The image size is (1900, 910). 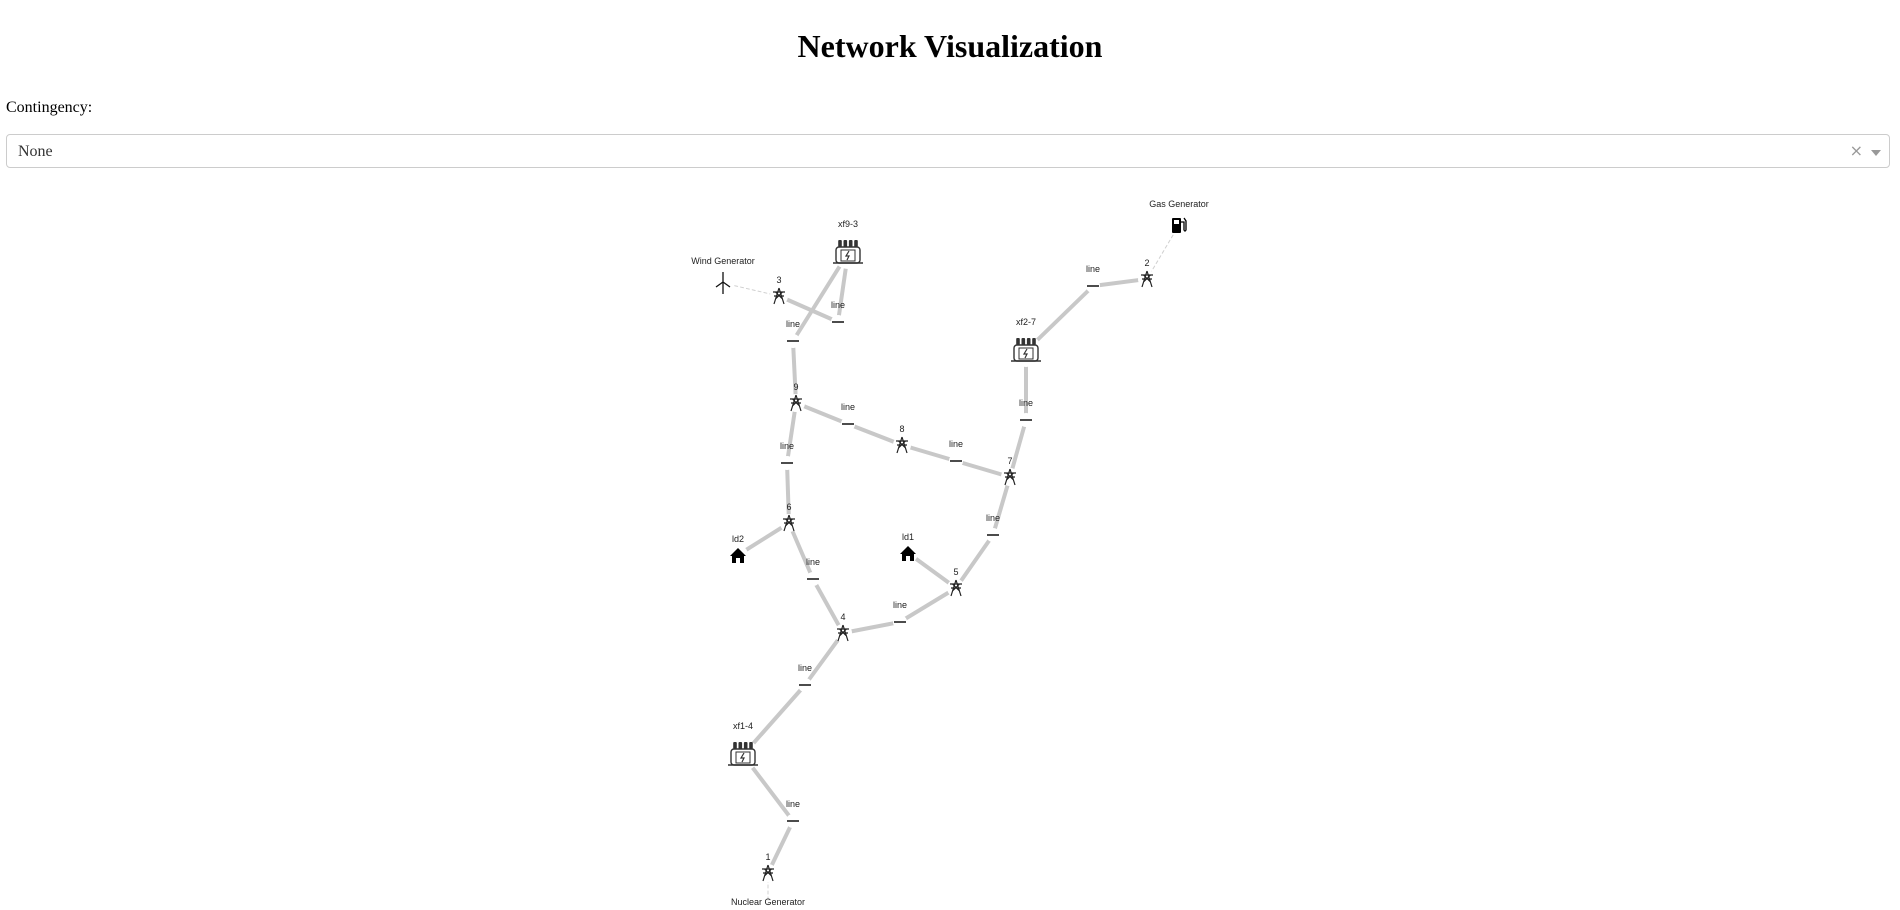 I want to click on node-gas: Gas Generator, so click(x=1179, y=217).